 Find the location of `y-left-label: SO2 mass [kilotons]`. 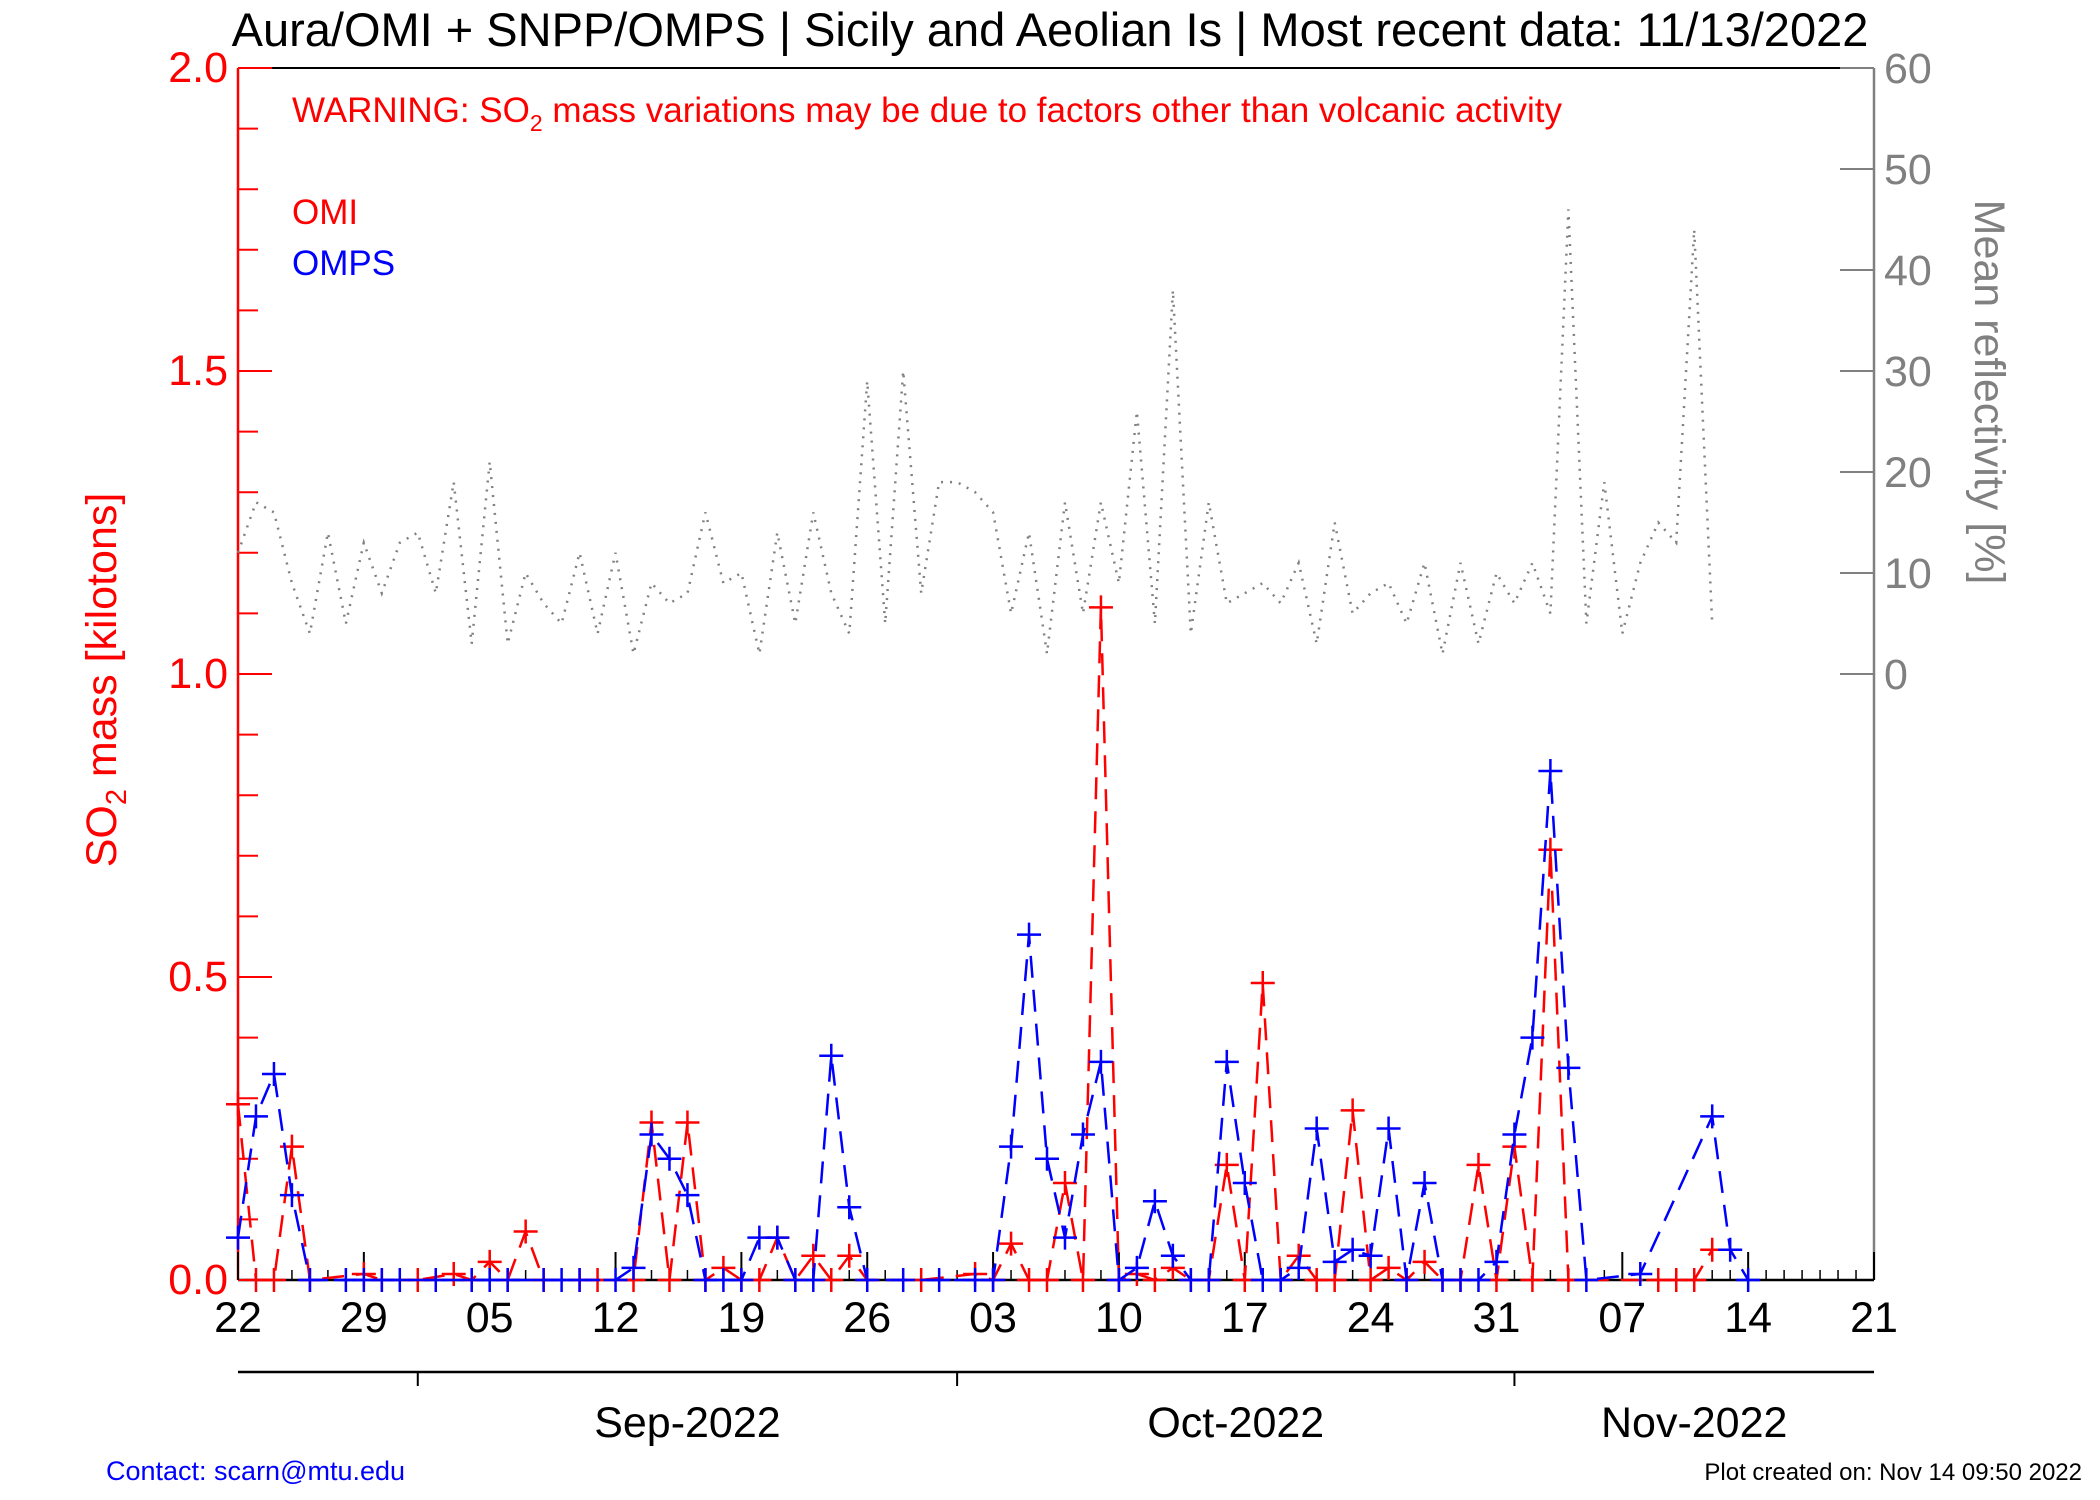

y-left-label: SO2 mass [kilotons] is located at coordinates (105, 680).